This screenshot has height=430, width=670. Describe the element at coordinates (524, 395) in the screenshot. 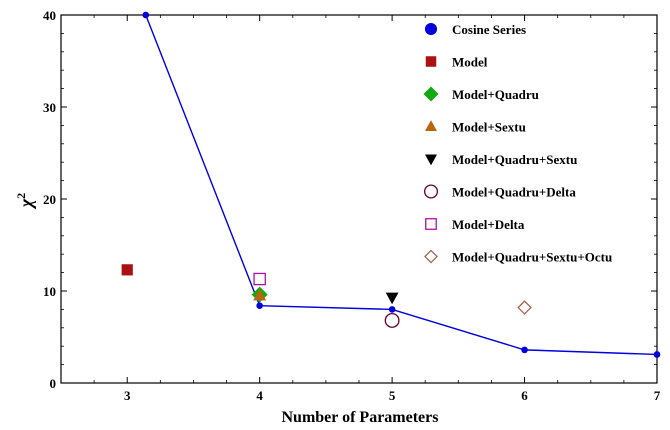

I see `x-tick-label: 6` at that location.